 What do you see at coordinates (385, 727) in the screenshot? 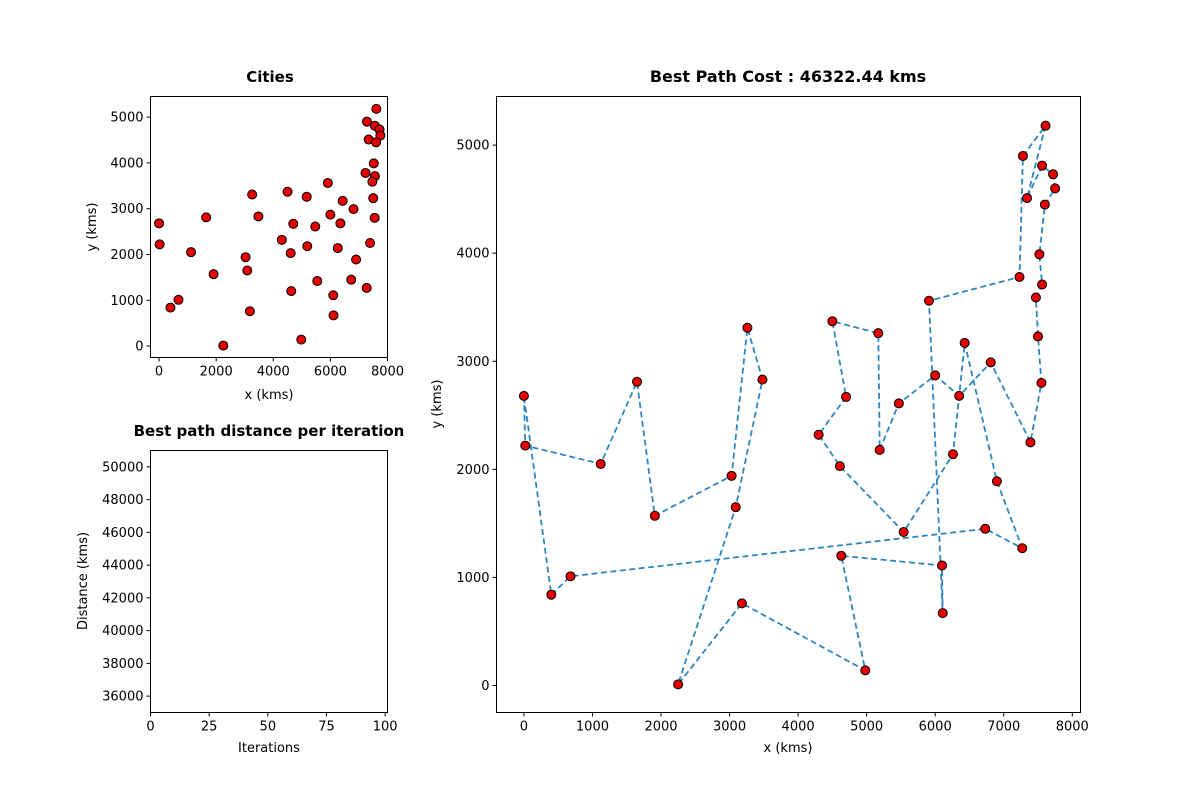
I see `distance-xtick-label: 100` at bounding box center [385, 727].